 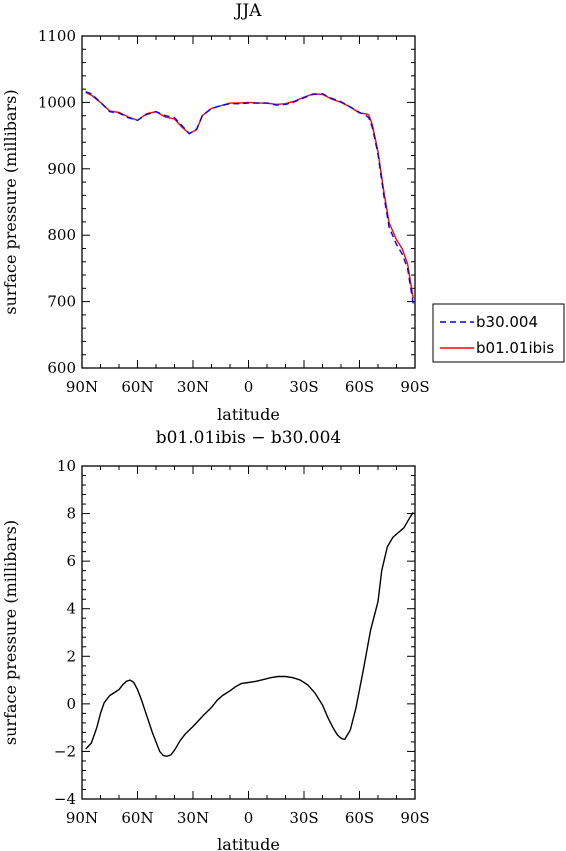 What do you see at coordinates (57, 102) in the screenshot?
I see `y-tick-label: 1000` at bounding box center [57, 102].